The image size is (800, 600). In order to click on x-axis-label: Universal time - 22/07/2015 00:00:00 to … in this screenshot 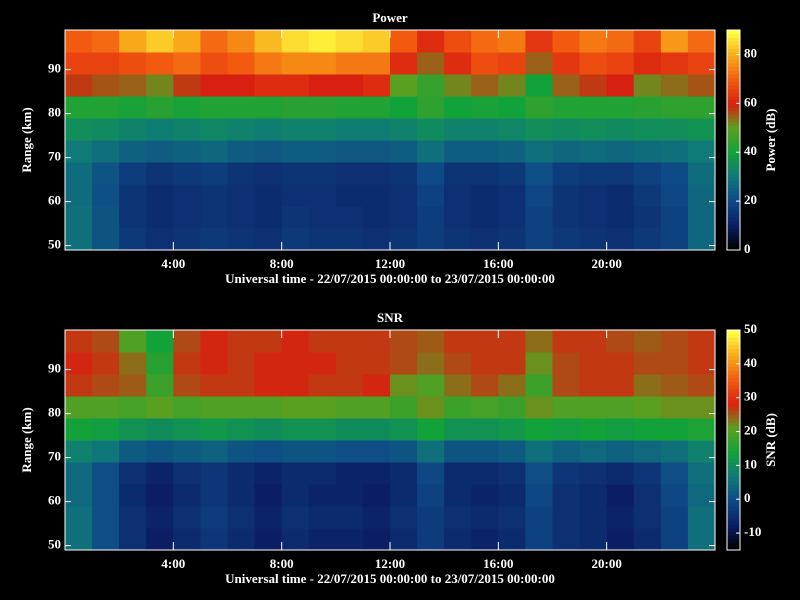, I will do `click(390, 578)`.